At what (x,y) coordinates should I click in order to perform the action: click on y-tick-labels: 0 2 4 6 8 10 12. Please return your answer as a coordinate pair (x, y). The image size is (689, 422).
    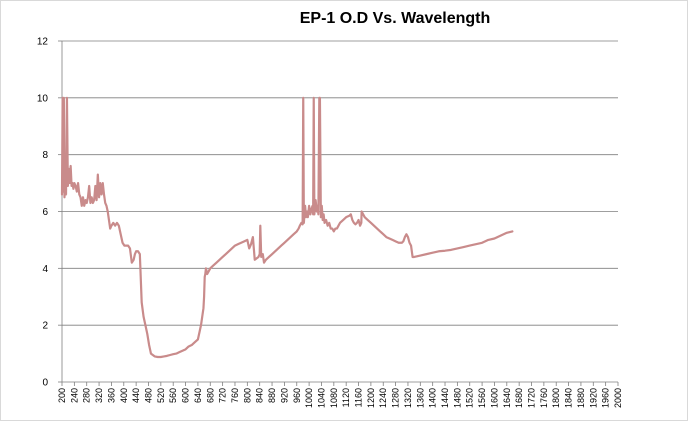
    Looking at the image, I should click on (43, 213).